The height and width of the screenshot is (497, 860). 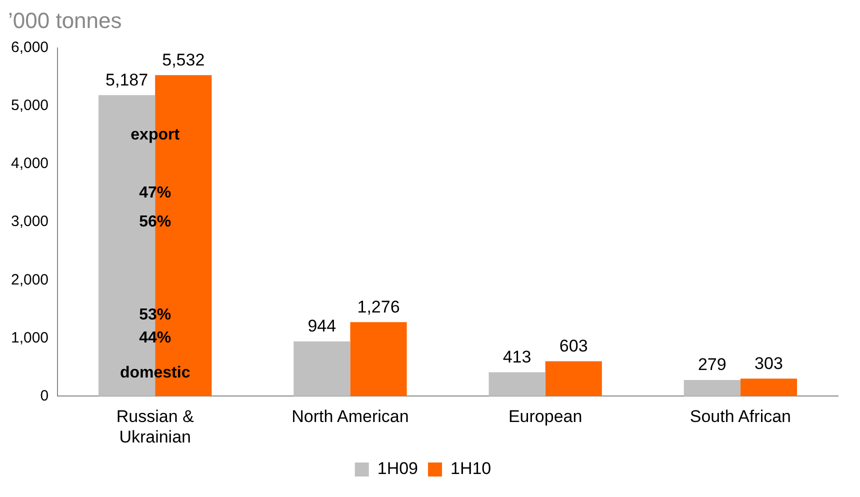 What do you see at coordinates (155, 373) in the screenshot?
I see `annotation: domestic` at bounding box center [155, 373].